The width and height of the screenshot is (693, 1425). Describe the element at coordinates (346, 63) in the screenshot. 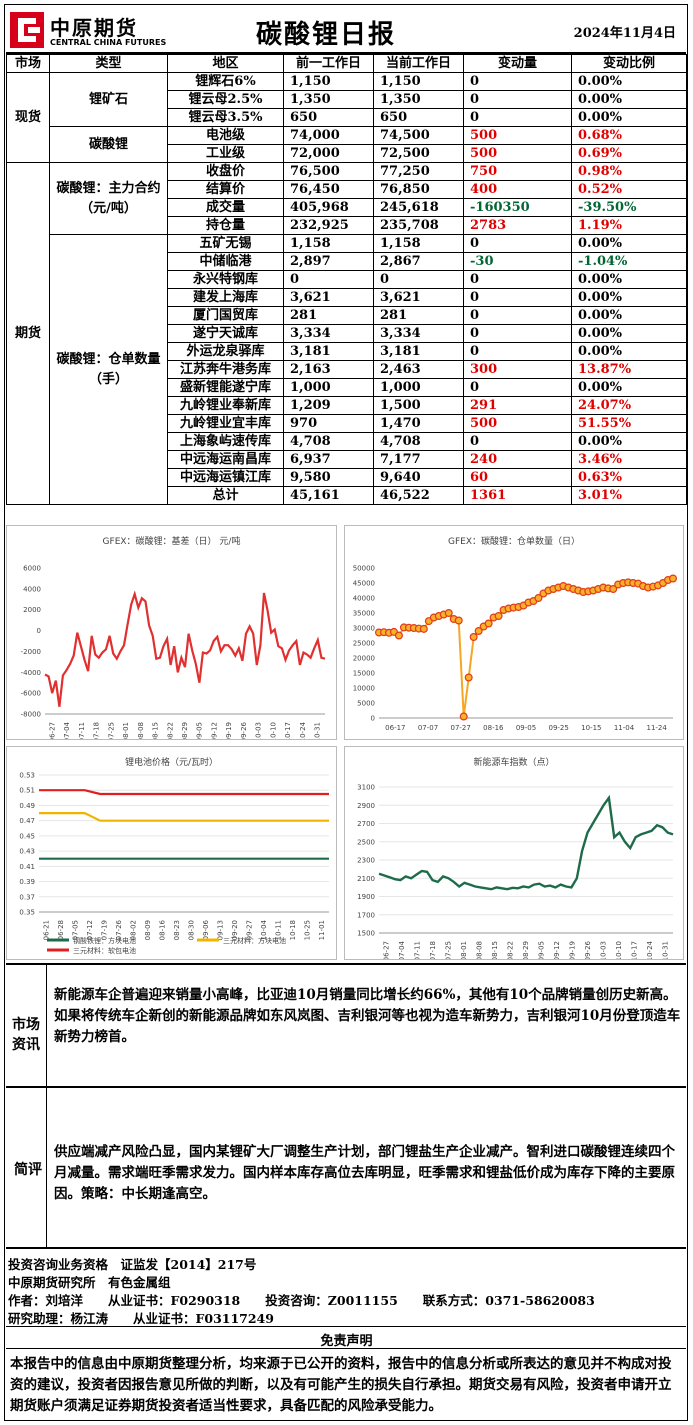

I see `table-header-row: 市场 类型 地区 前一工作日 当前工作日 变动量 变动比例` at that location.